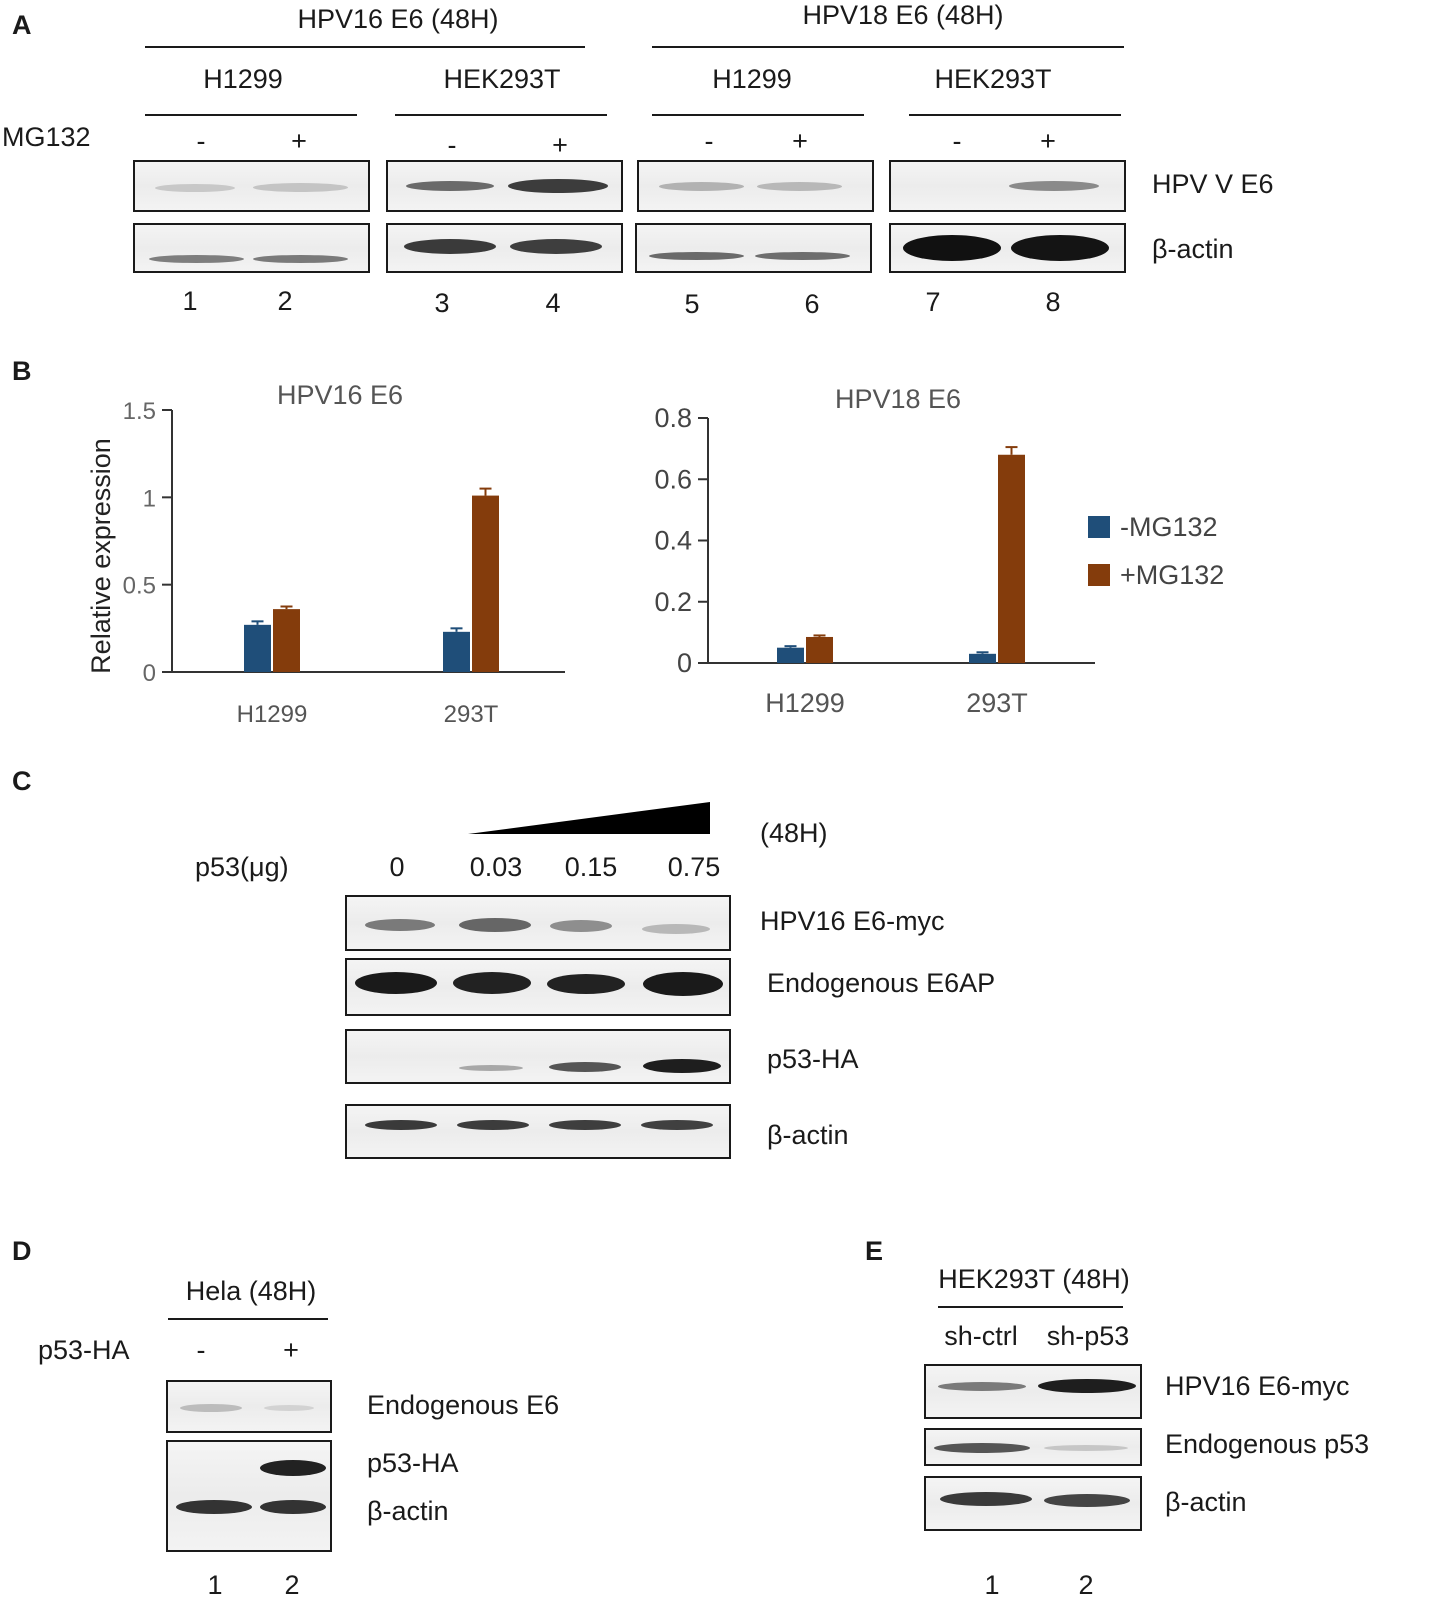  I want to click on panel-letter-d: D, so click(22, 1251).